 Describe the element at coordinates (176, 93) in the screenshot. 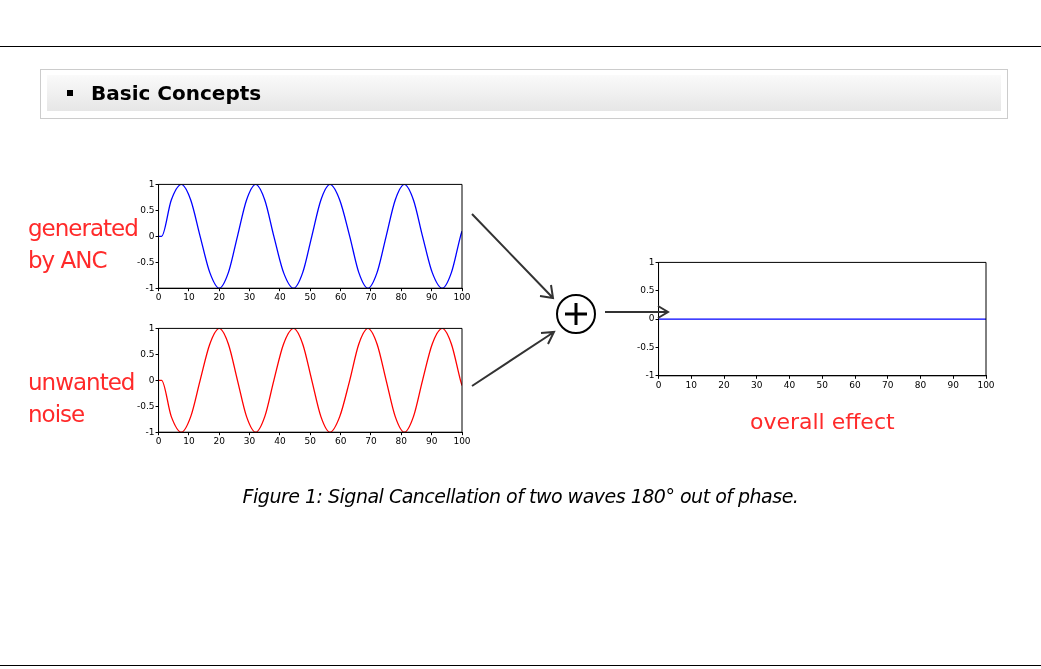

I see `text: Basic Concepts` at that location.